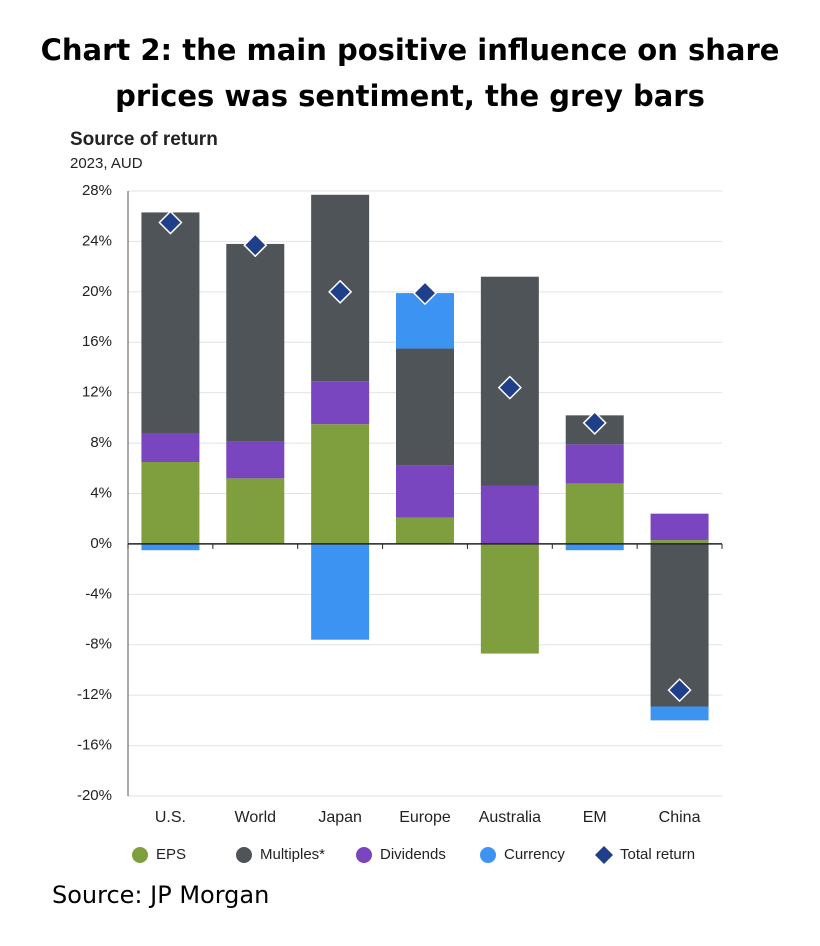 The image size is (820, 946). Describe the element at coordinates (170, 817) in the screenshot. I see `x-tick-label: U.S.` at that location.